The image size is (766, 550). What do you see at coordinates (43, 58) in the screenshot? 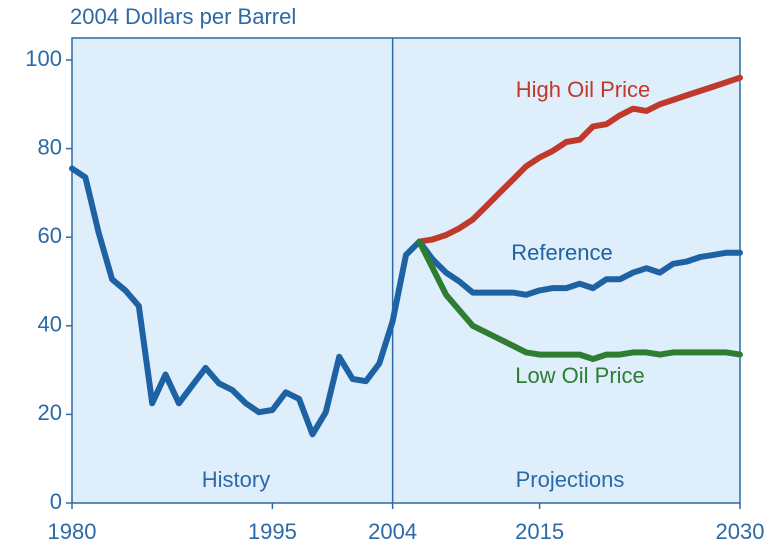
I see `y-tick-label: 100` at bounding box center [43, 58].